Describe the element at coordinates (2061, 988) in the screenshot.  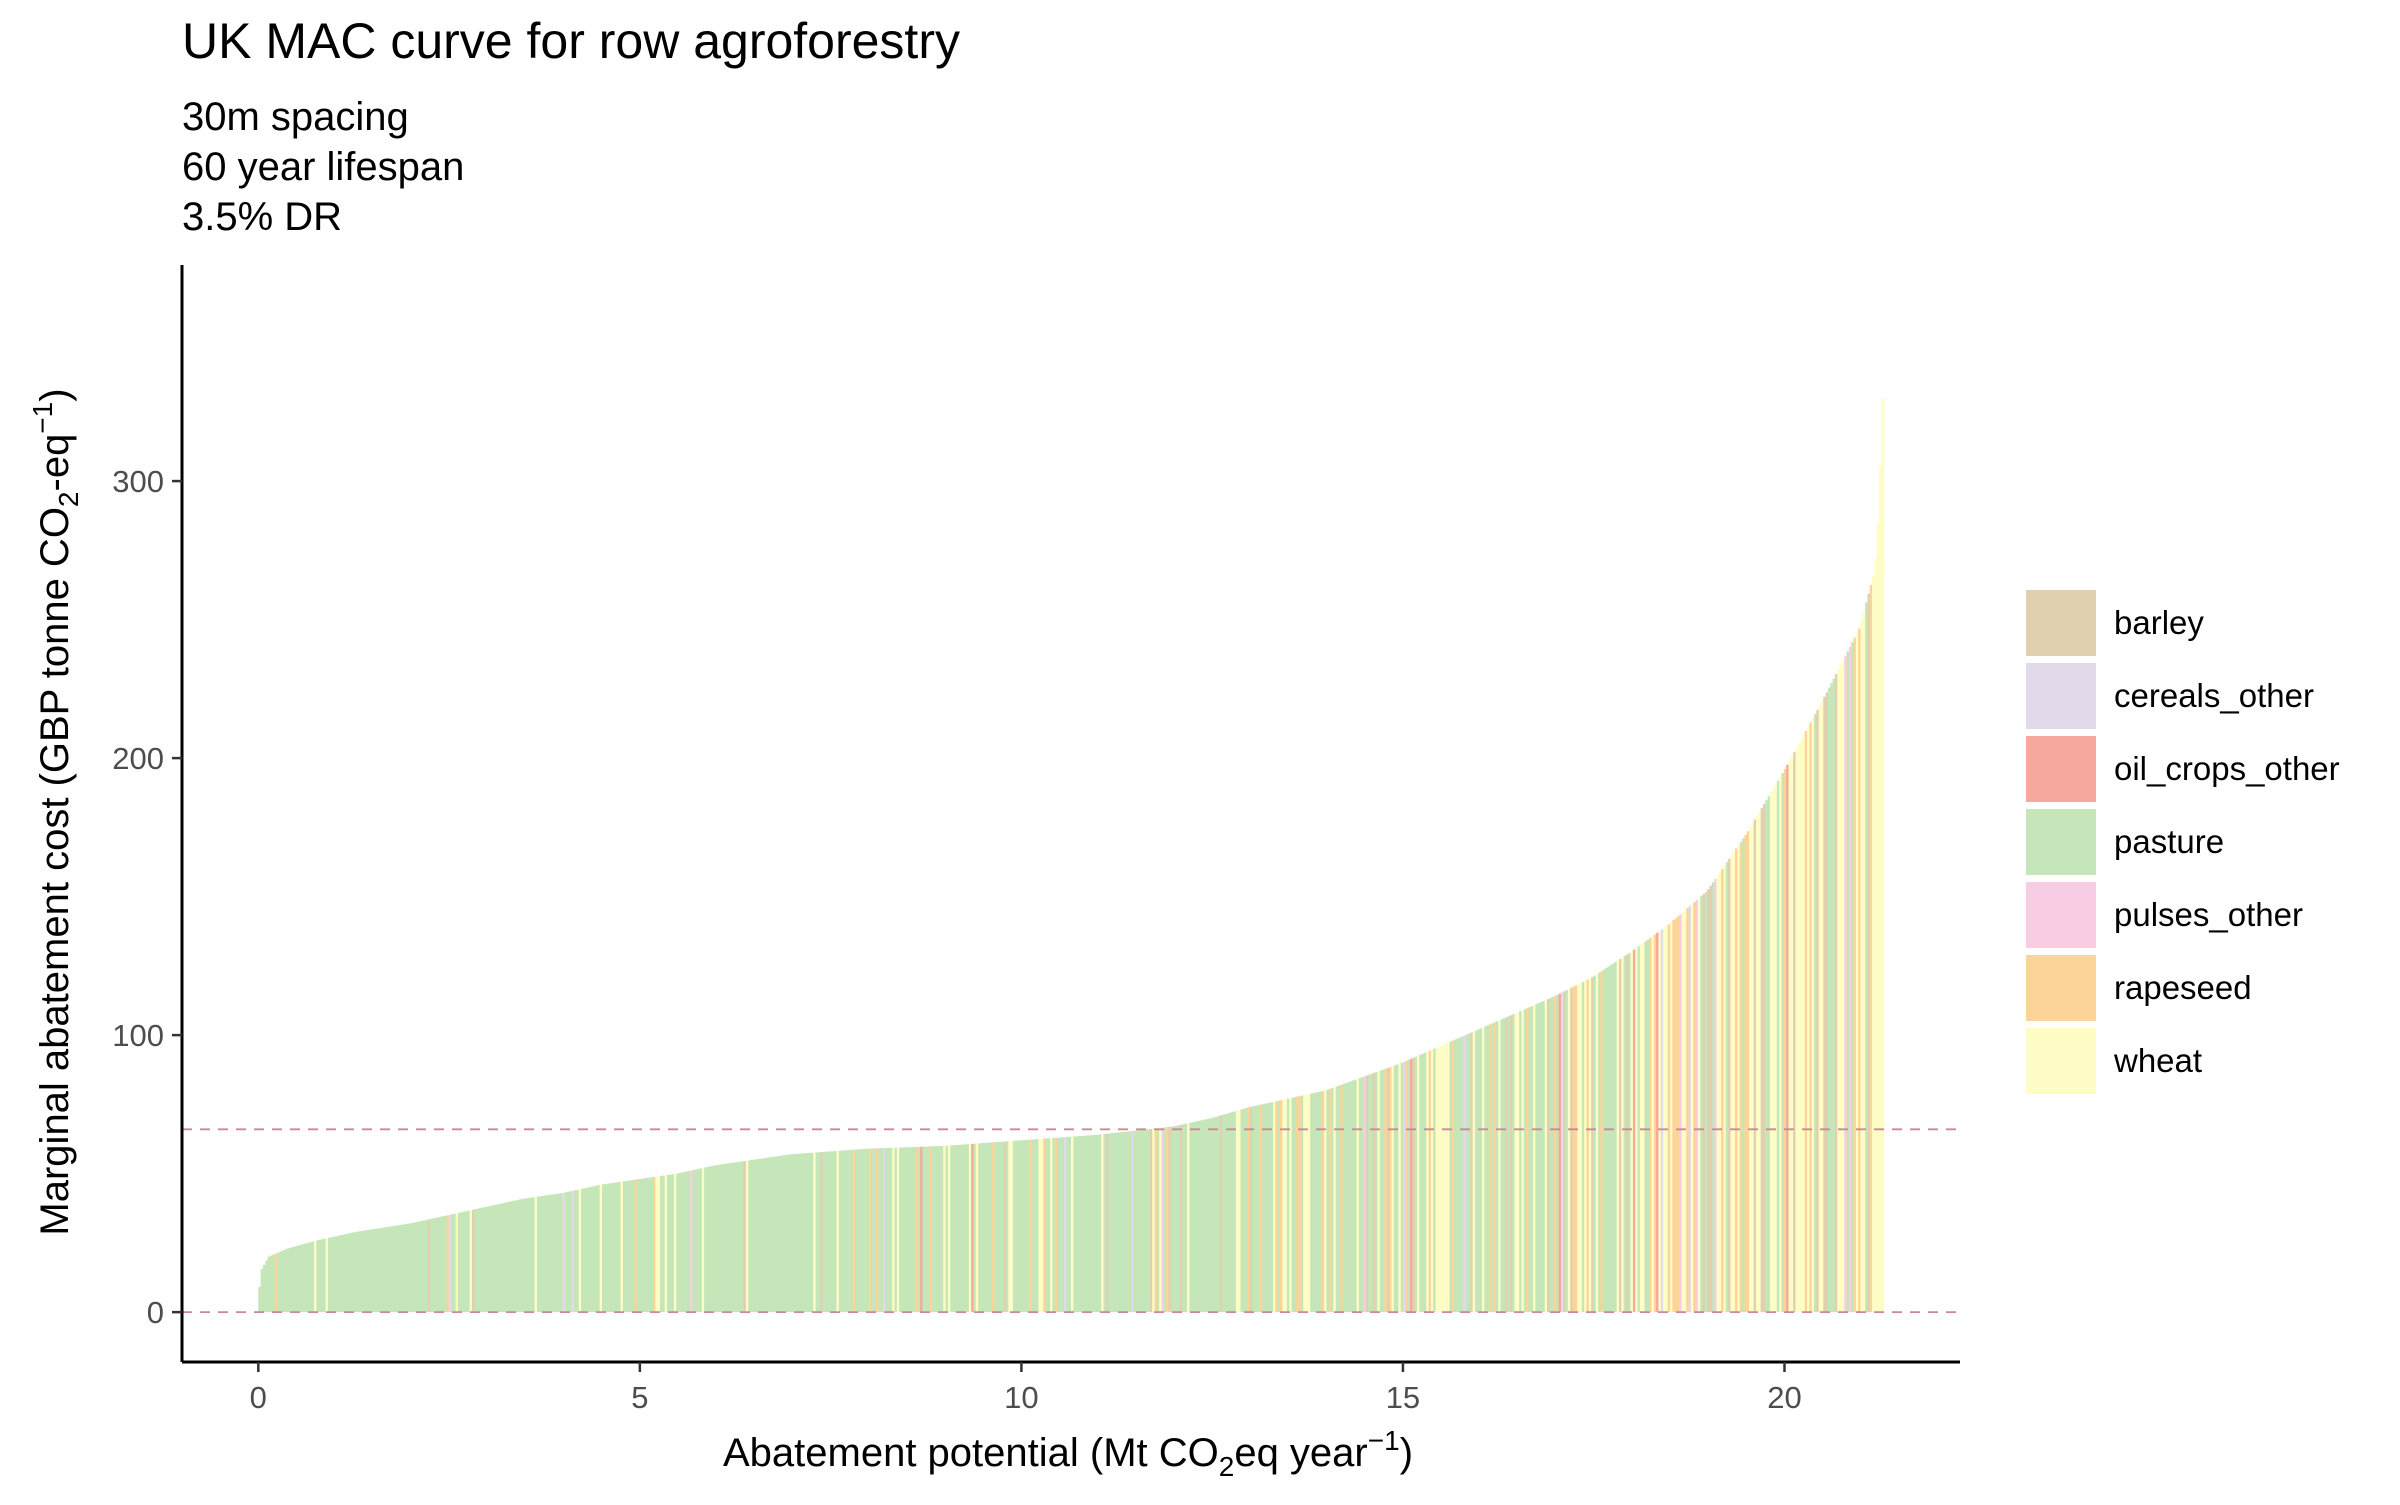
I see `legend-key-rapeseed` at that location.